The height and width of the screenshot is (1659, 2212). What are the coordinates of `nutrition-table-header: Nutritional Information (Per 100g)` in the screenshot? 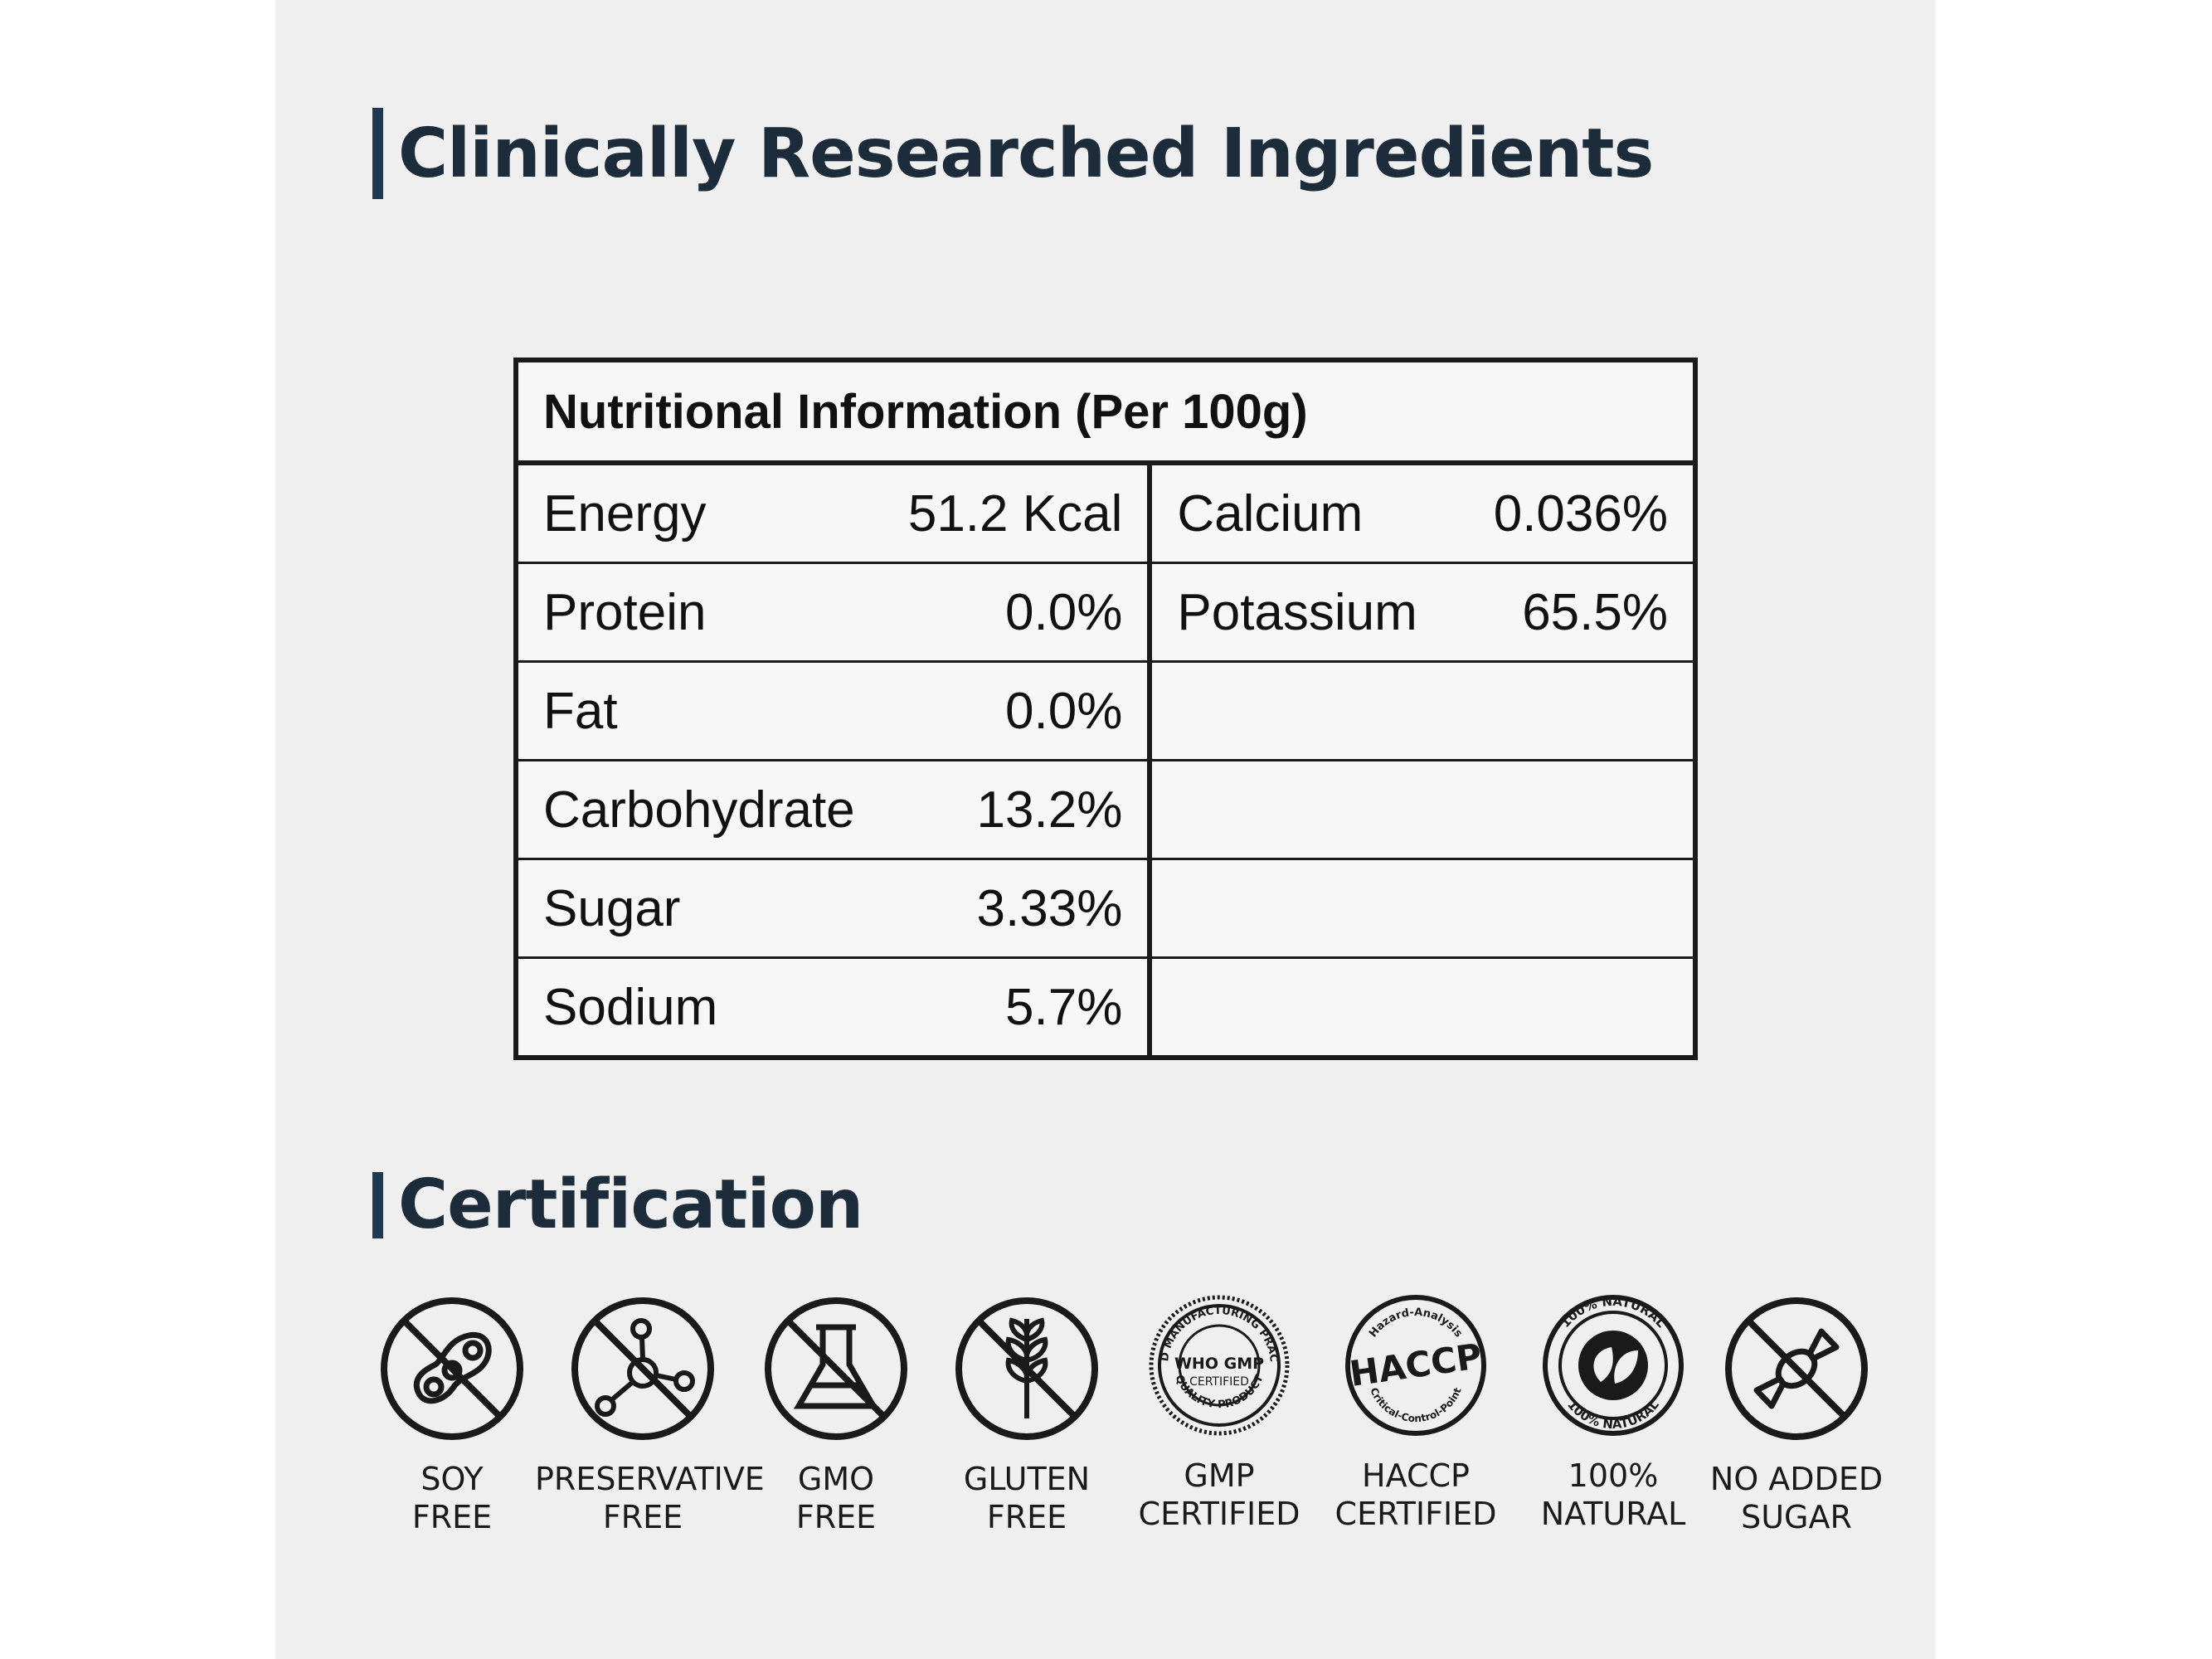 It's located at (1105, 411).